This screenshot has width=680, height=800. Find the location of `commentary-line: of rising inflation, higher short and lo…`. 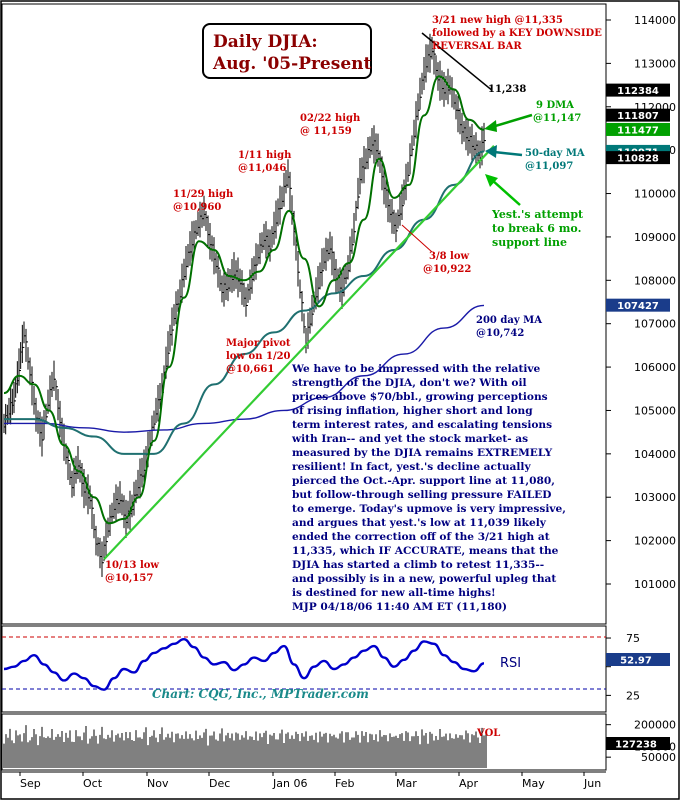

commentary-line: of rising inflation, higher short and lo… is located at coordinates (412, 411).